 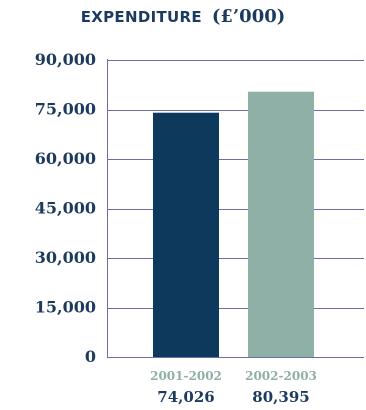 I want to click on chart-title-text: EXPENDITURE, so click(x=141, y=17).